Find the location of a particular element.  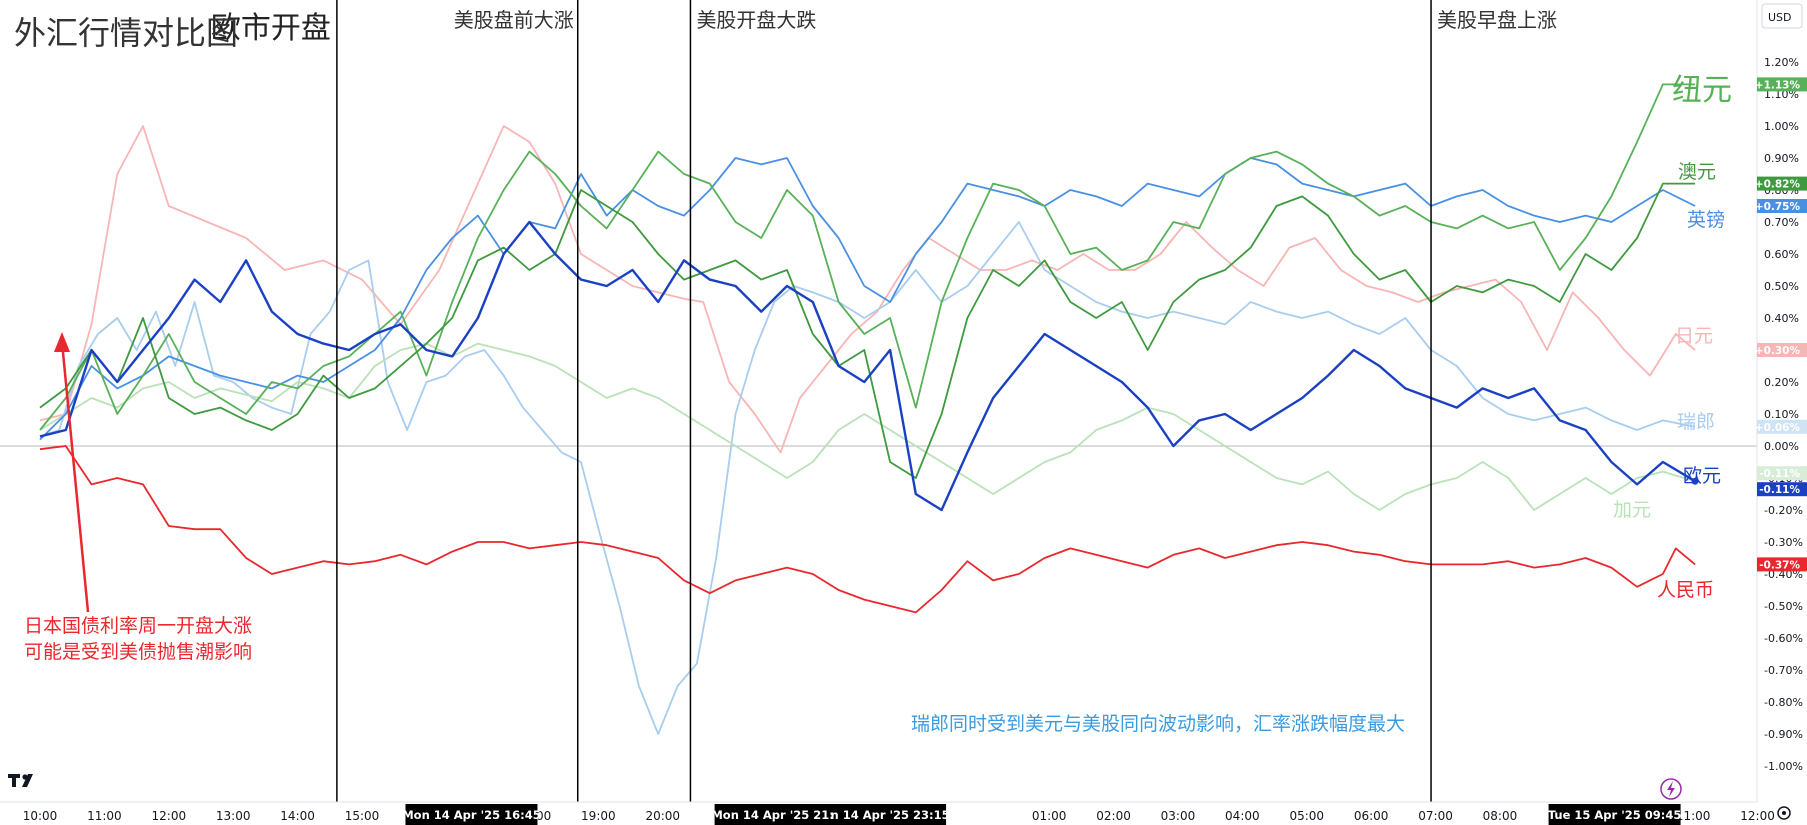

jpy-note-line2: 可能是受到美债抛售潮影响 is located at coordinates (138, 652).